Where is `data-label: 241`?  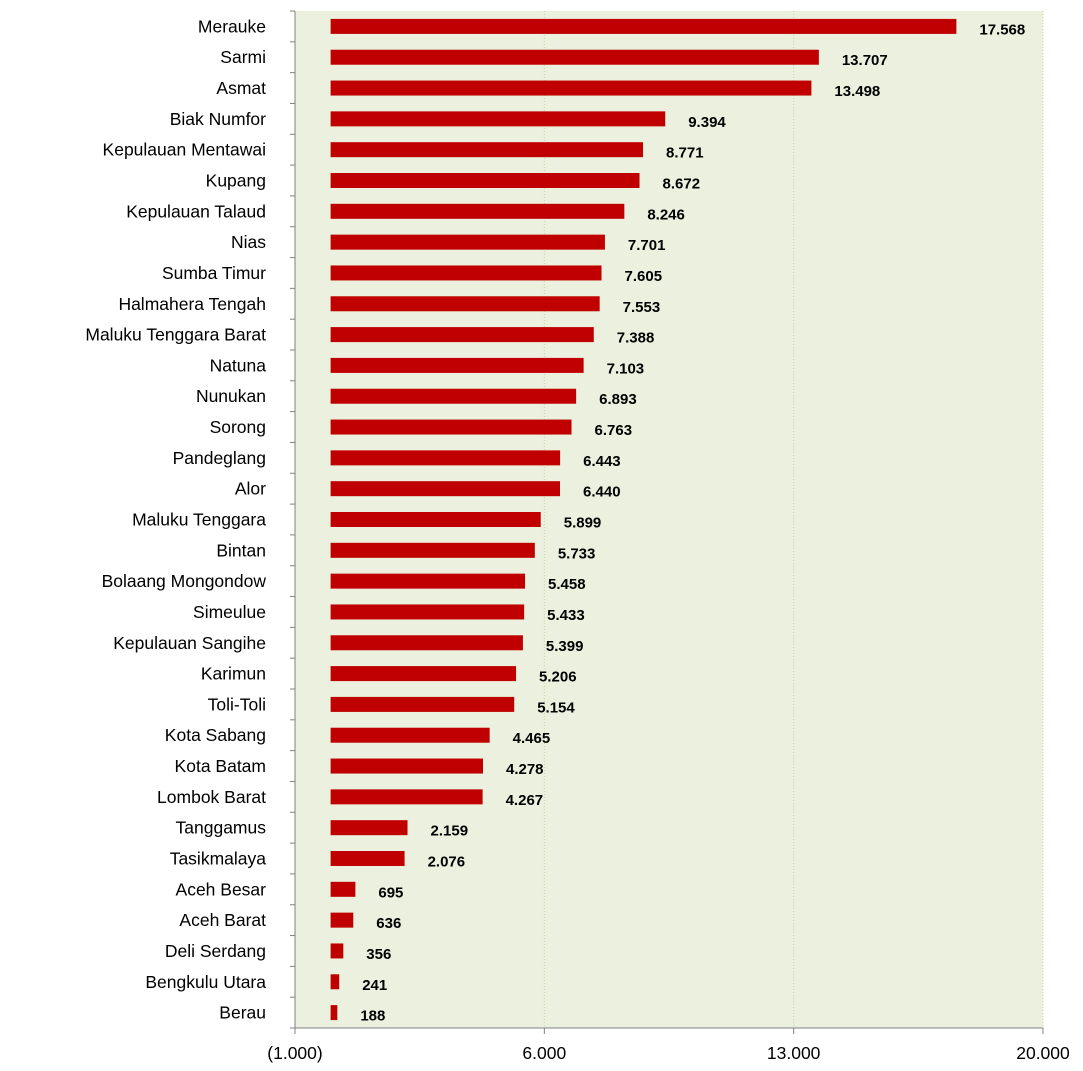 data-label: 241 is located at coordinates (374, 985).